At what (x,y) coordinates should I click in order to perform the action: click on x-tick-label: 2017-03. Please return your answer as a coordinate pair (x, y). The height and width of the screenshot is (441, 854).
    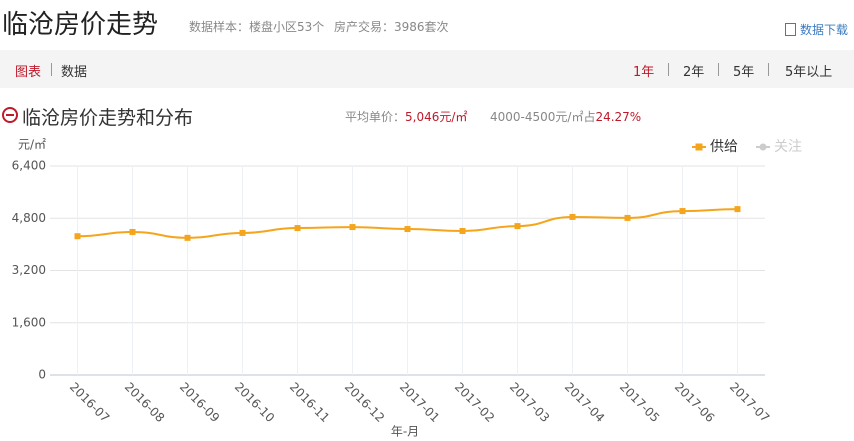
    Looking at the image, I should click on (529, 402).